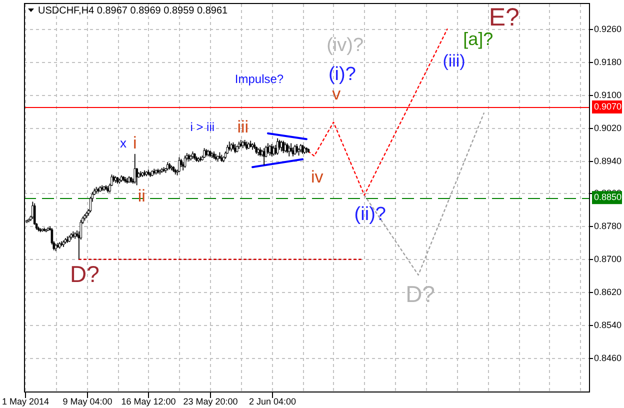 The image size is (624, 408). Describe the element at coordinates (317, 176) in the screenshot. I see `annotation: iv` at that location.